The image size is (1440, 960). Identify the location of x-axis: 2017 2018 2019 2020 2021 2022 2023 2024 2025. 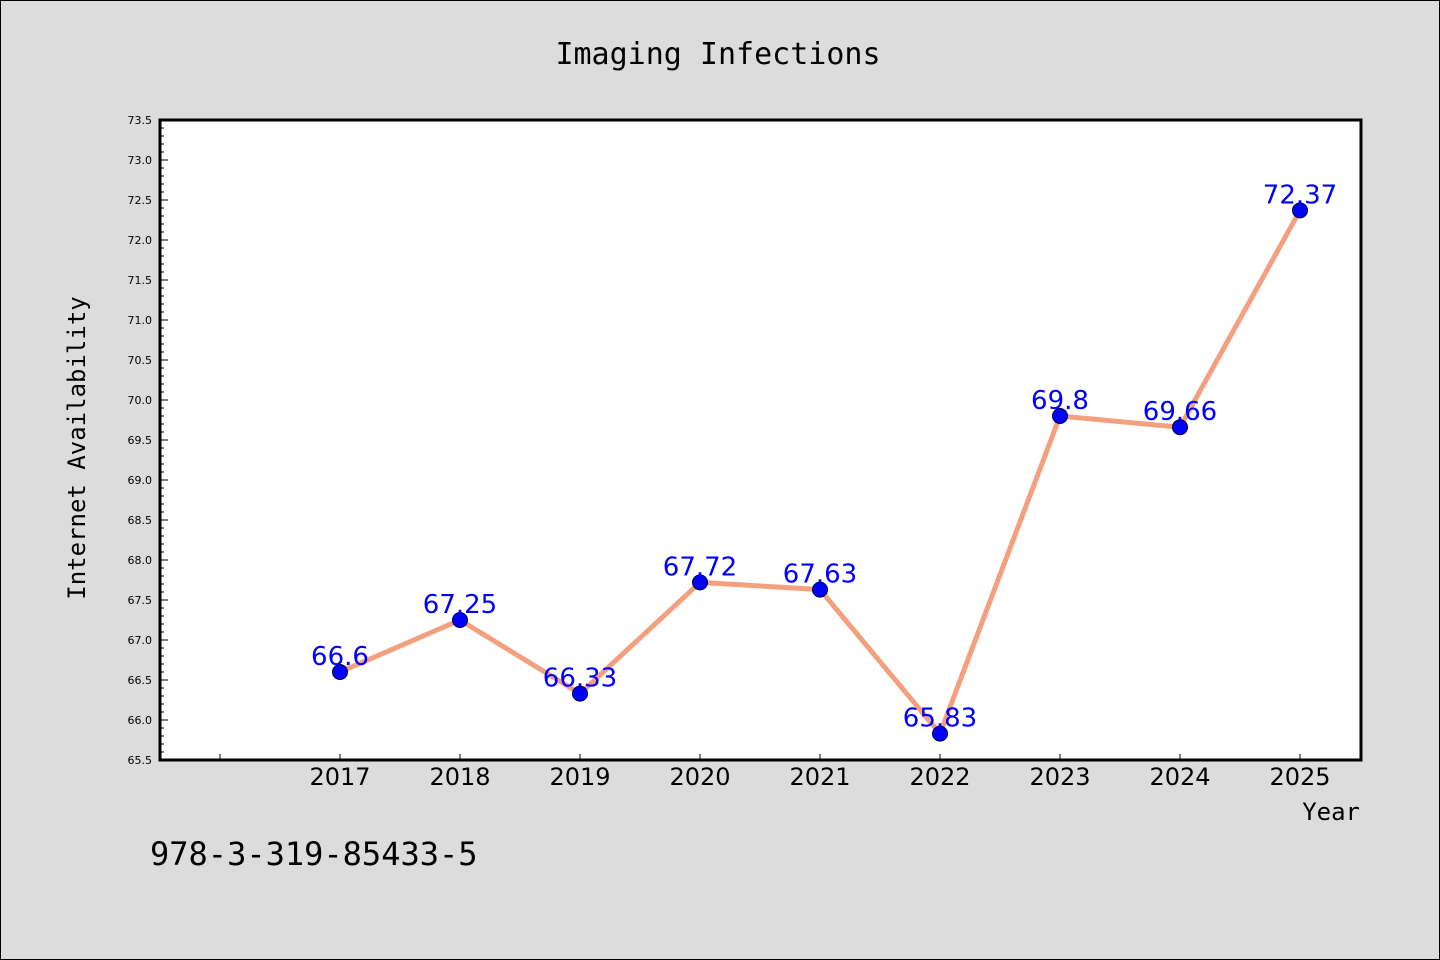
(775, 772).